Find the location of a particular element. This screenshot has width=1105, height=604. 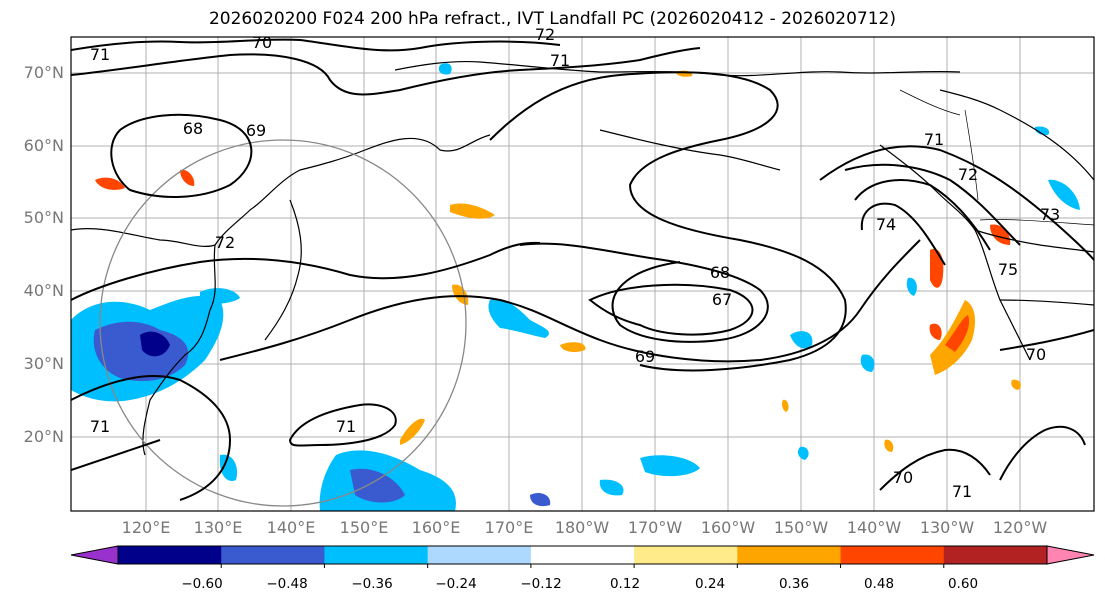

lon-label: 160°E is located at coordinates (436, 527).